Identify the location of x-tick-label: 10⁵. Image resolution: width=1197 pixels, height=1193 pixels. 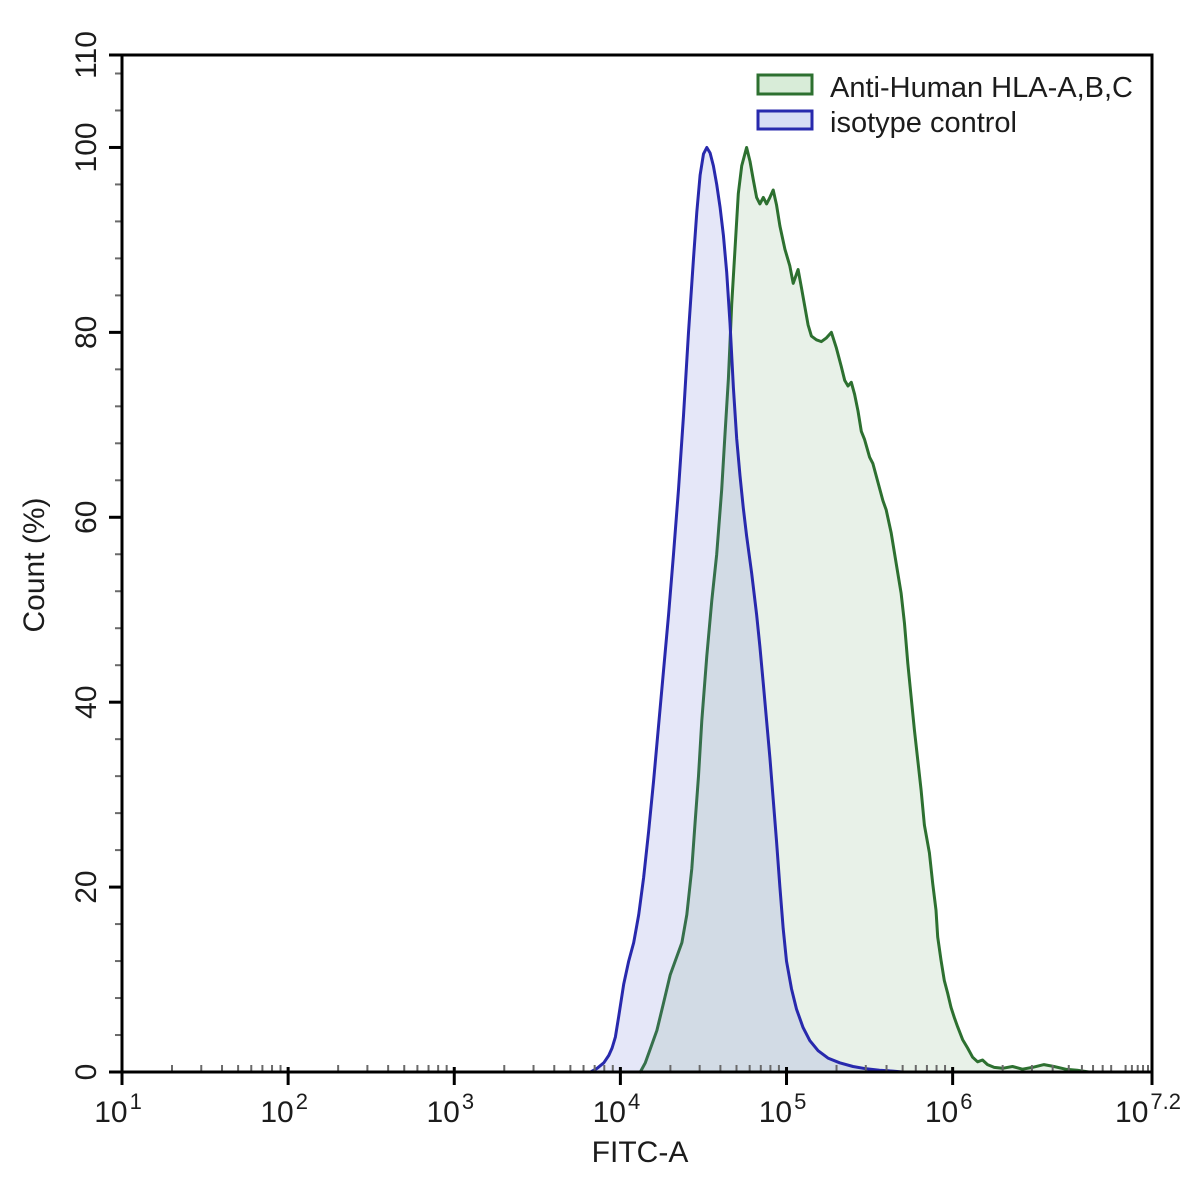
(783, 1109).